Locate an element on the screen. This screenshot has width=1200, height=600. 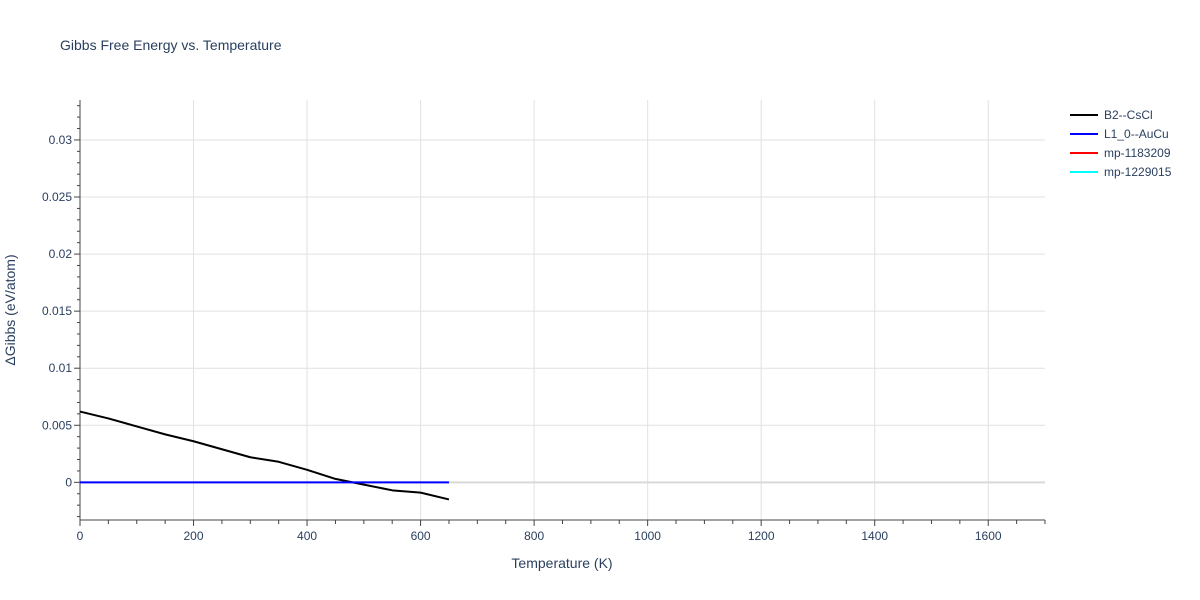
chart-title: Gibbs Free Energy vs. Temperature is located at coordinates (171, 45).